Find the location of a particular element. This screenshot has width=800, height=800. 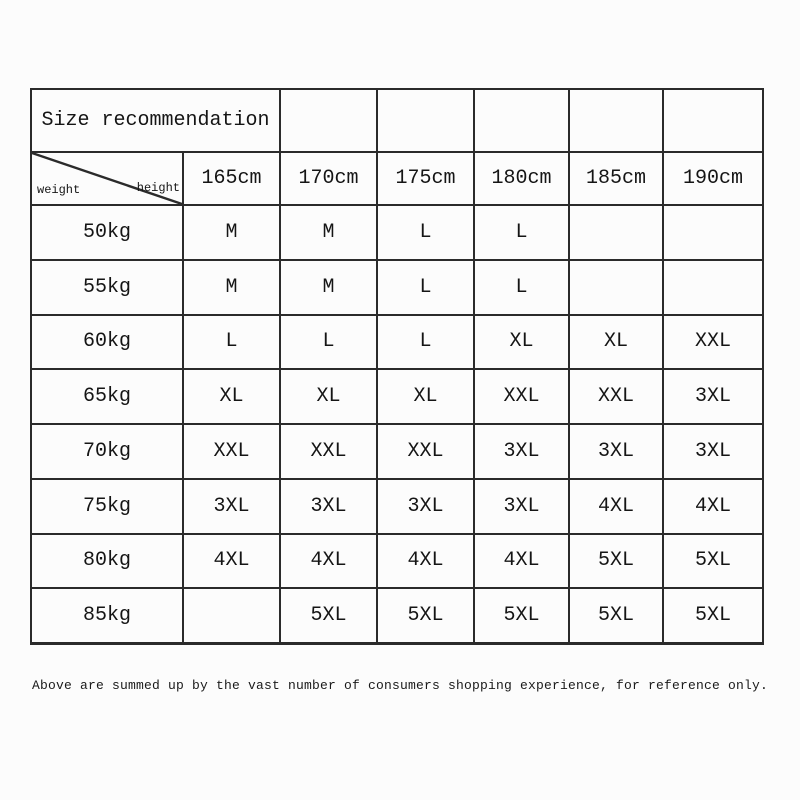

table-row: 85kg 5XL 5XL 5XL 5XL 5XL is located at coordinates (397, 616).